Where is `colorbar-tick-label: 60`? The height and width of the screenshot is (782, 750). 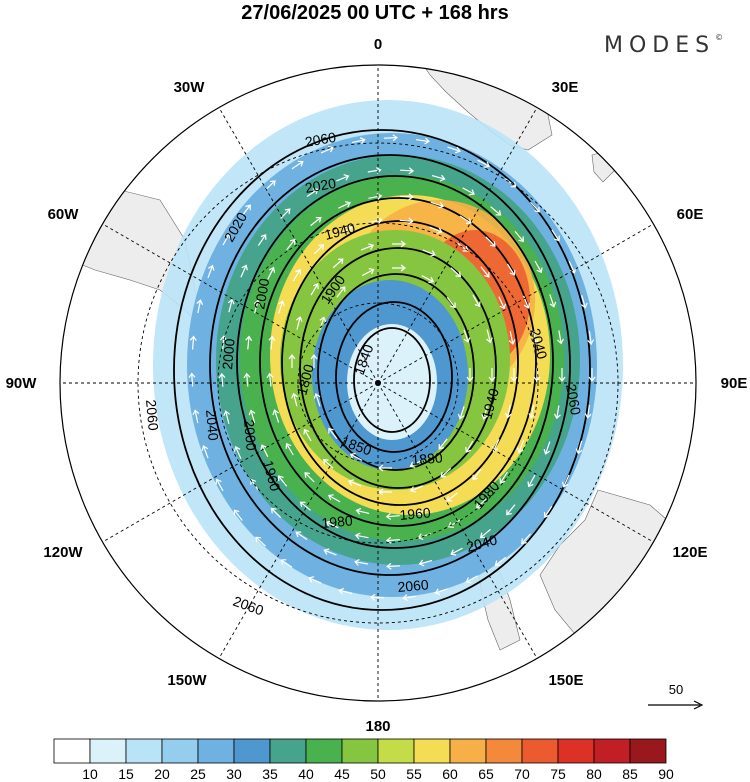
colorbar-tick-label: 60 is located at coordinates (450, 774).